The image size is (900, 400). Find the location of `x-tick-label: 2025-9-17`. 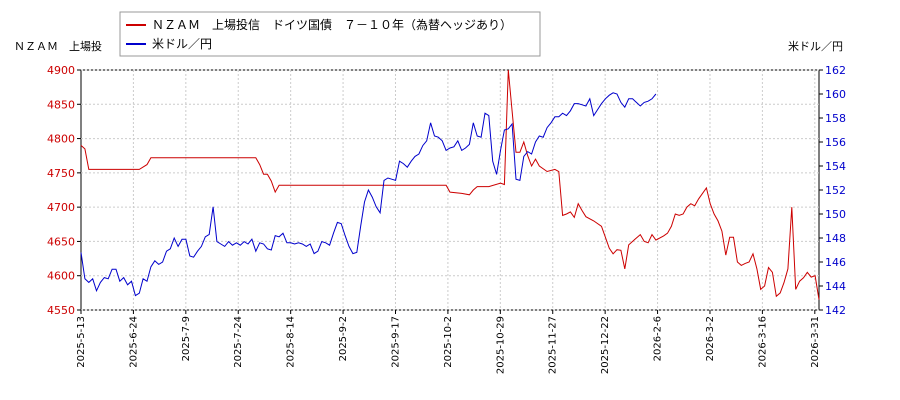

x-tick-label: 2025-9-17 is located at coordinates (395, 342).